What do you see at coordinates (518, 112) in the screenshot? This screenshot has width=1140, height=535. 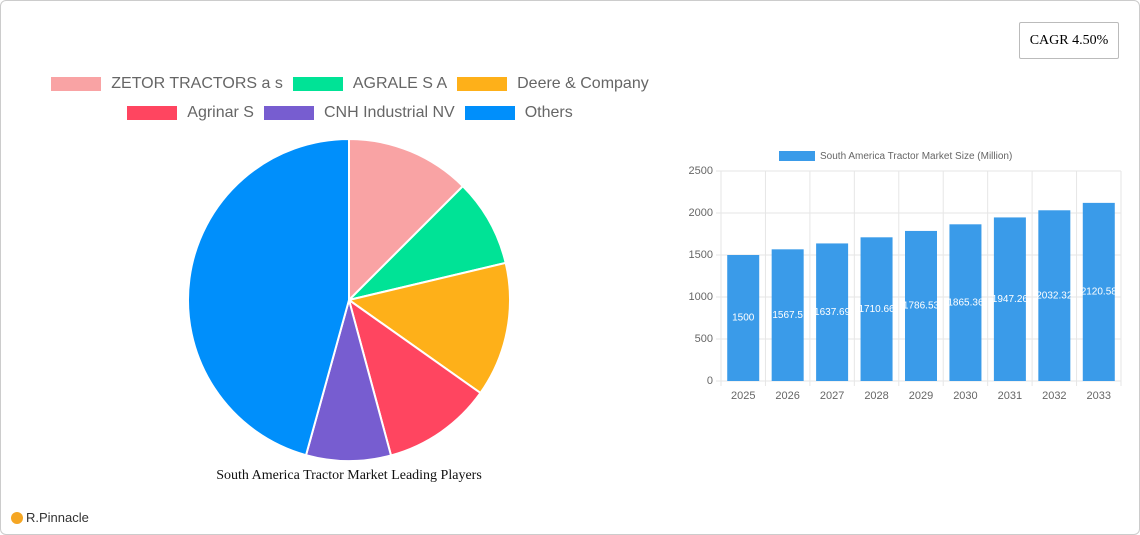 I see `legend-item: Others` at bounding box center [518, 112].